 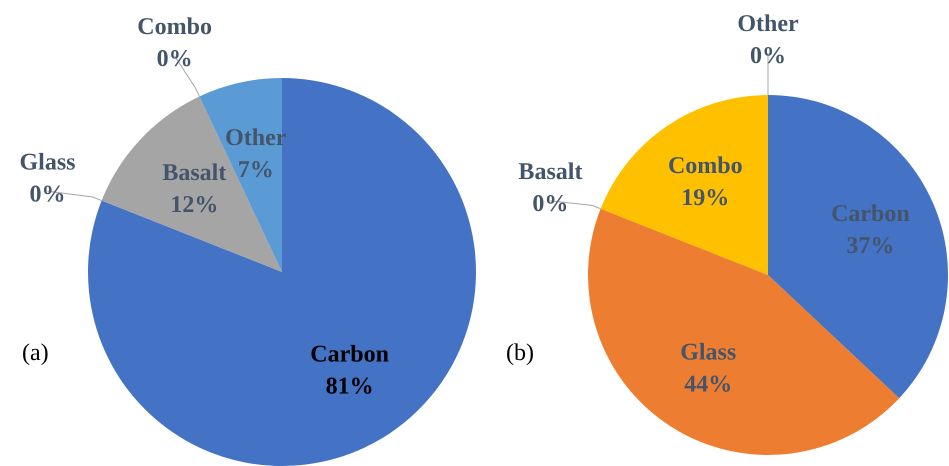 What do you see at coordinates (350, 387) in the screenshot?
I see `data-label: 81%` at bounding box center [350, 387].